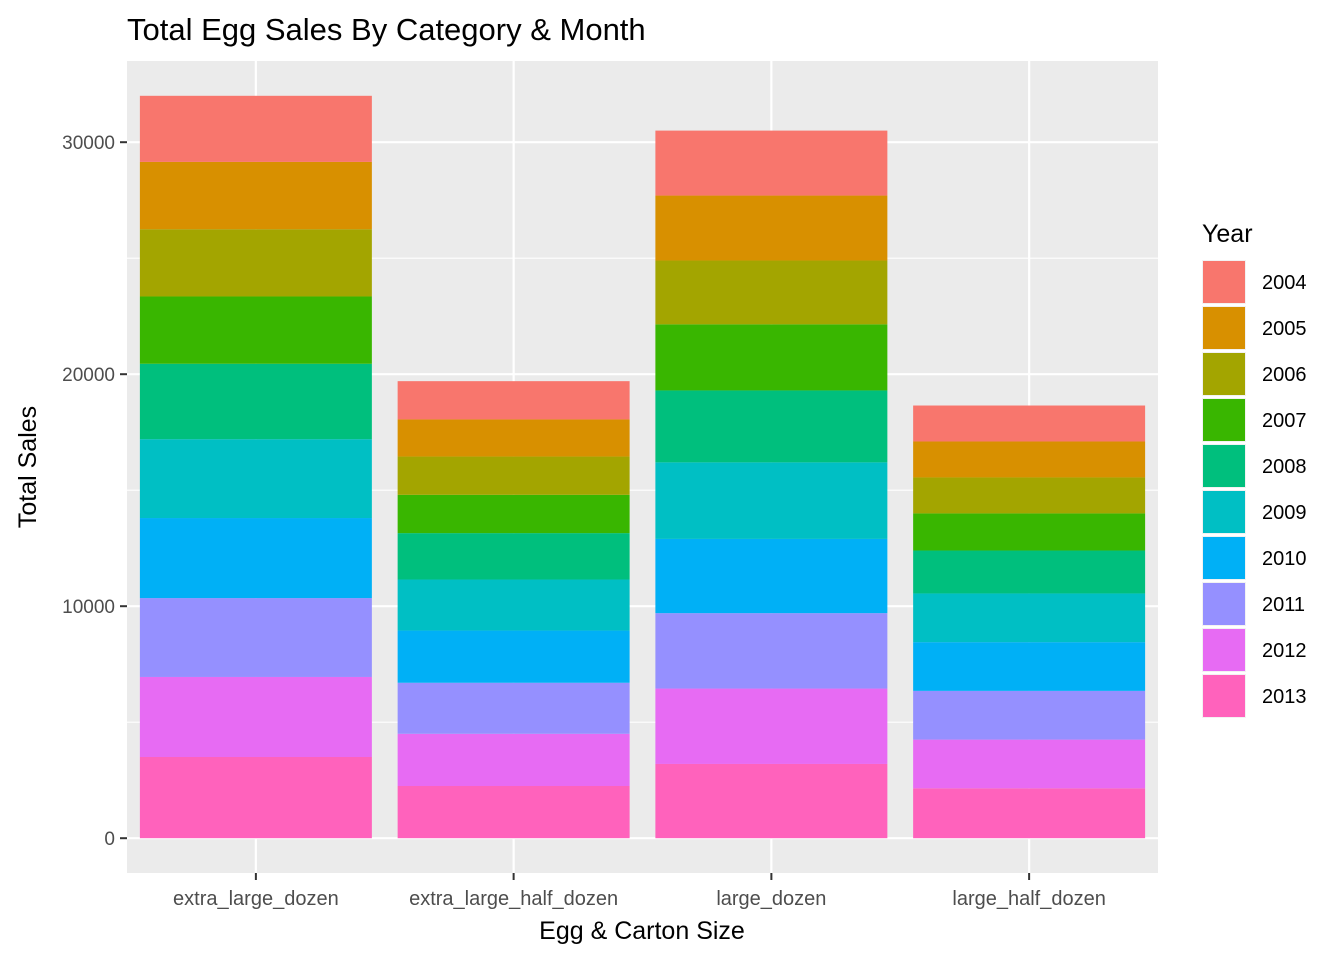 This screenshot has height=965, width=1344. What do you see at coordinates (771, 899) in the screenshot?
I see `x-tick-label: large_dozen` at bounding box center [771, 899].